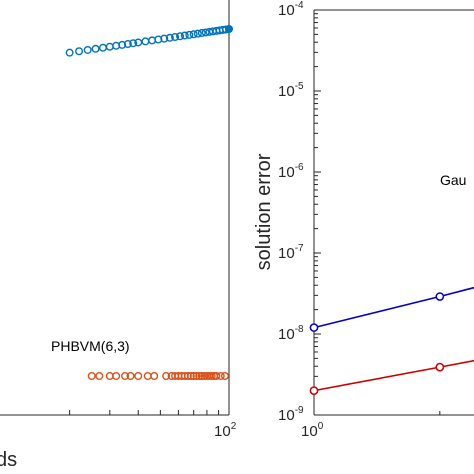 This screenshot has width=474, height=474. I want to click on left-blue-end-point, so click(229, 29).